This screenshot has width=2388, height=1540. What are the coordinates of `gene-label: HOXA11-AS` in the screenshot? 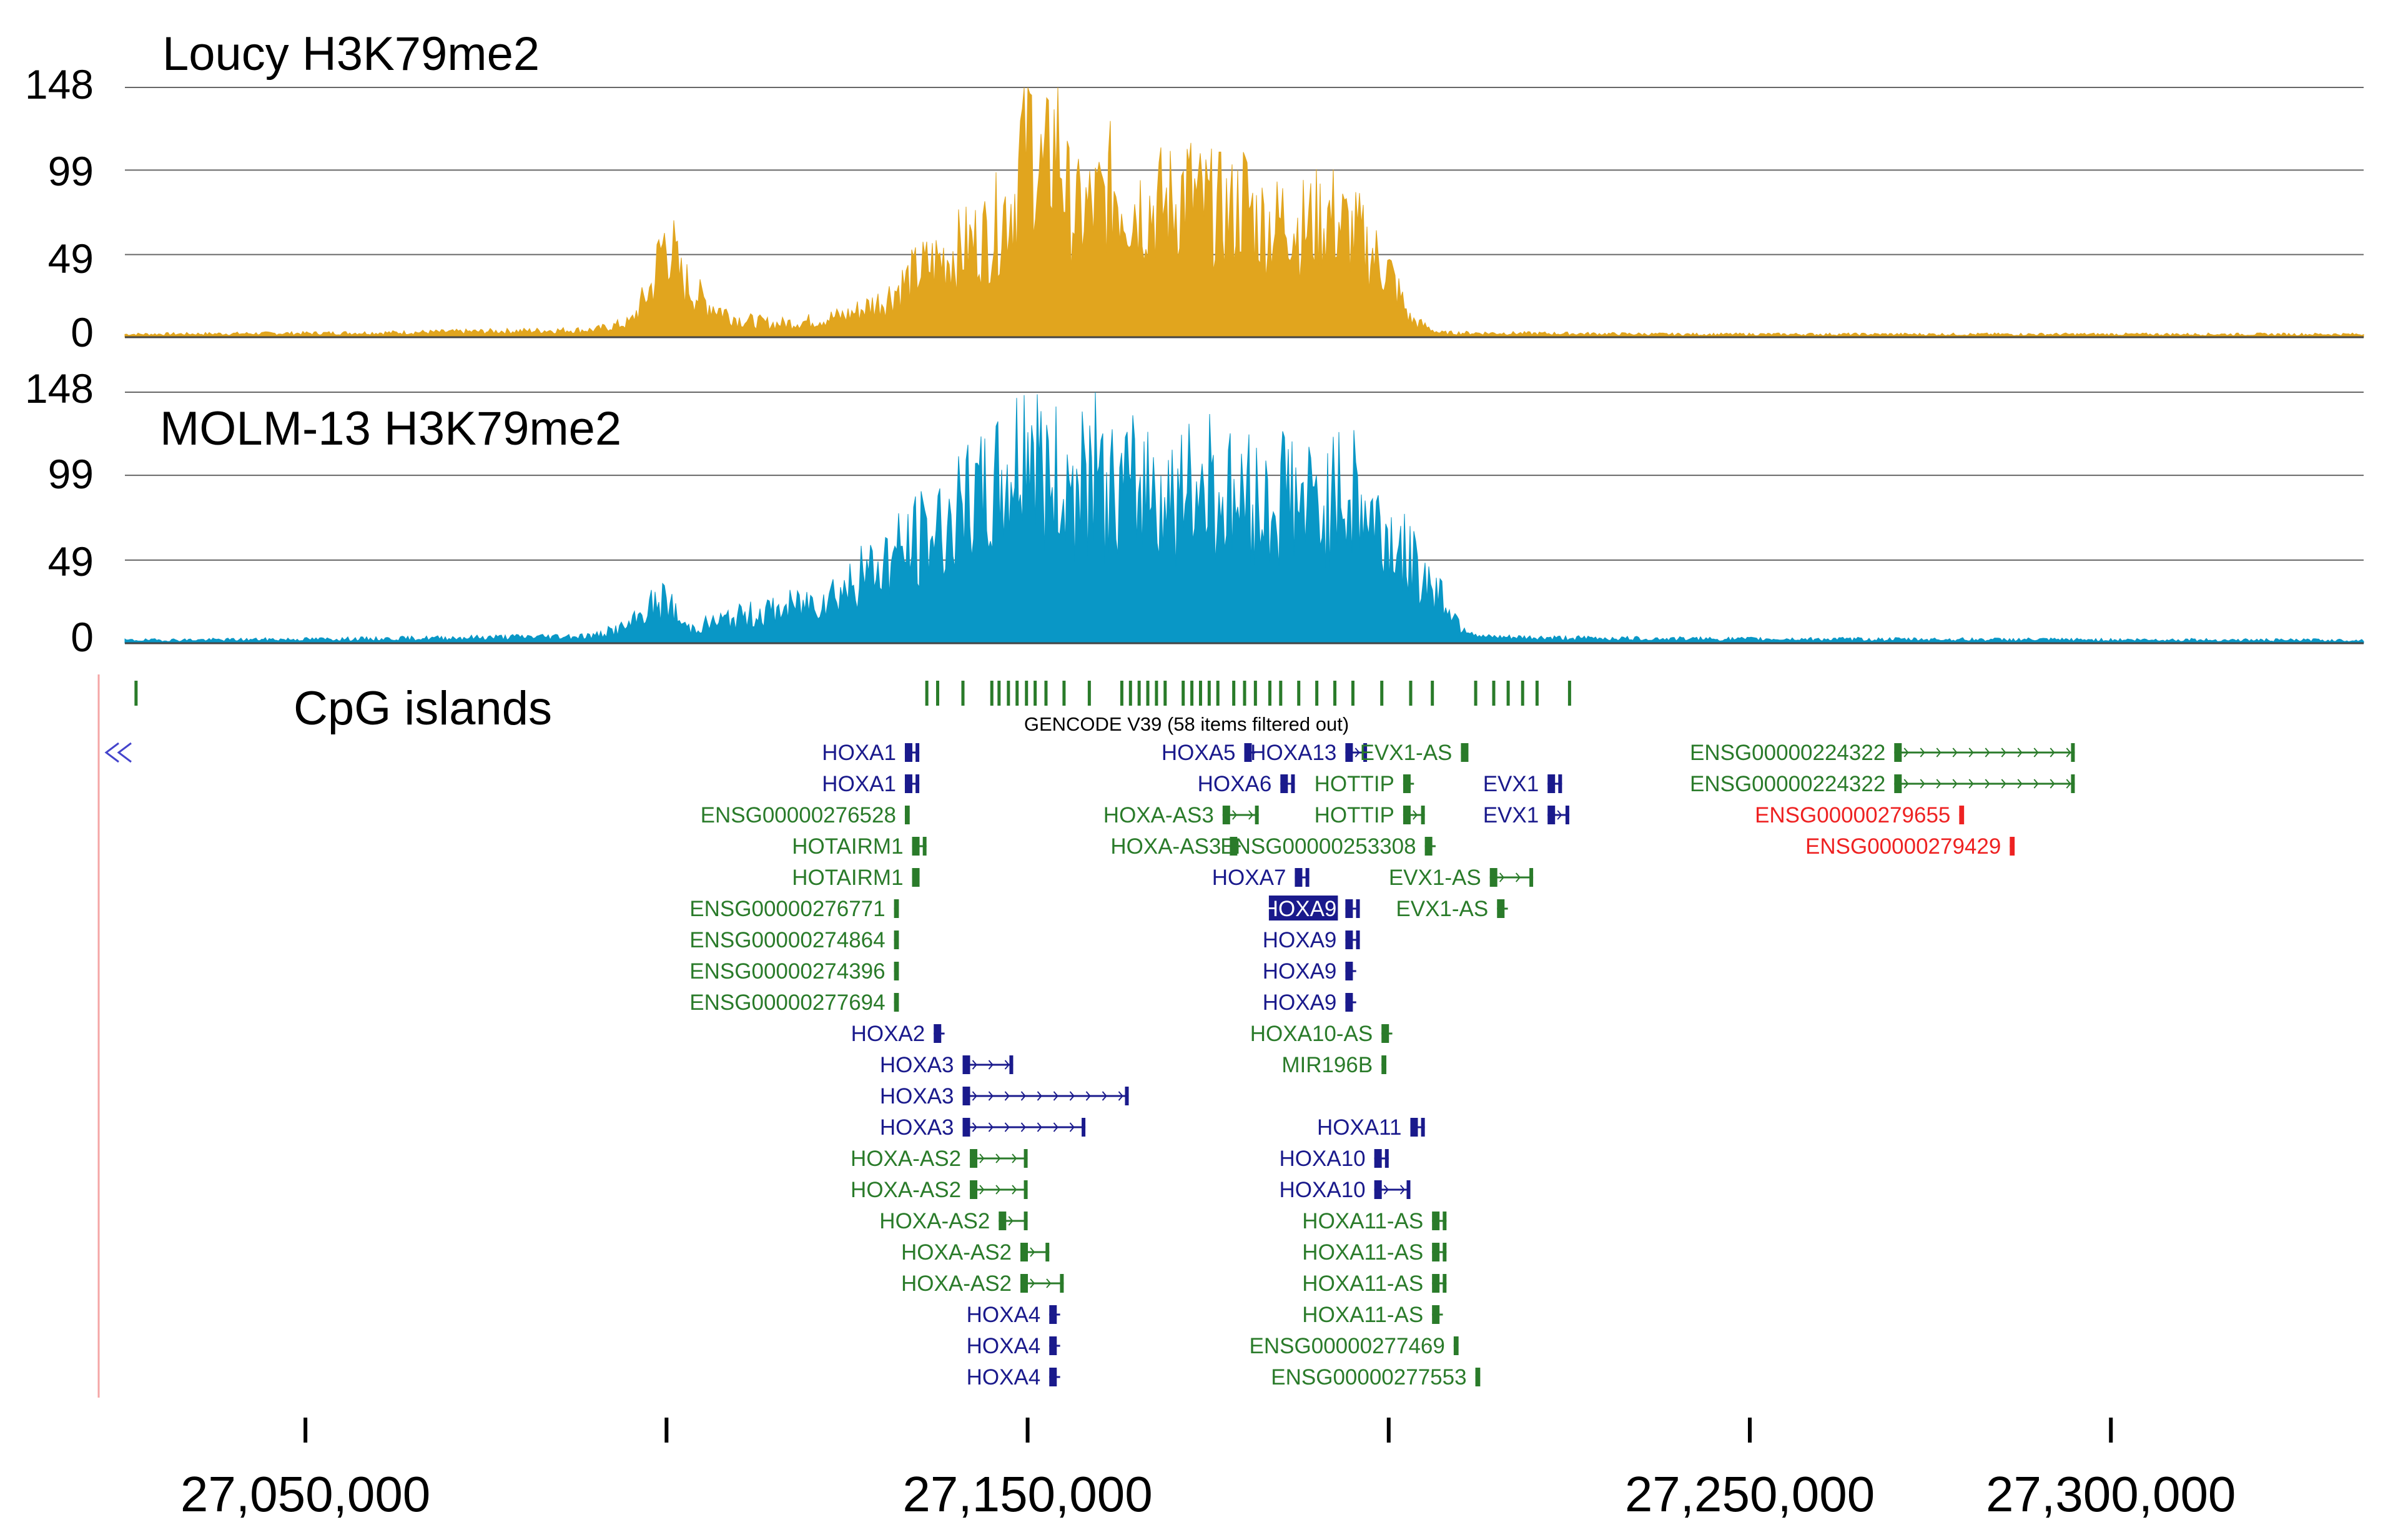 It's located at (1362, 1221).